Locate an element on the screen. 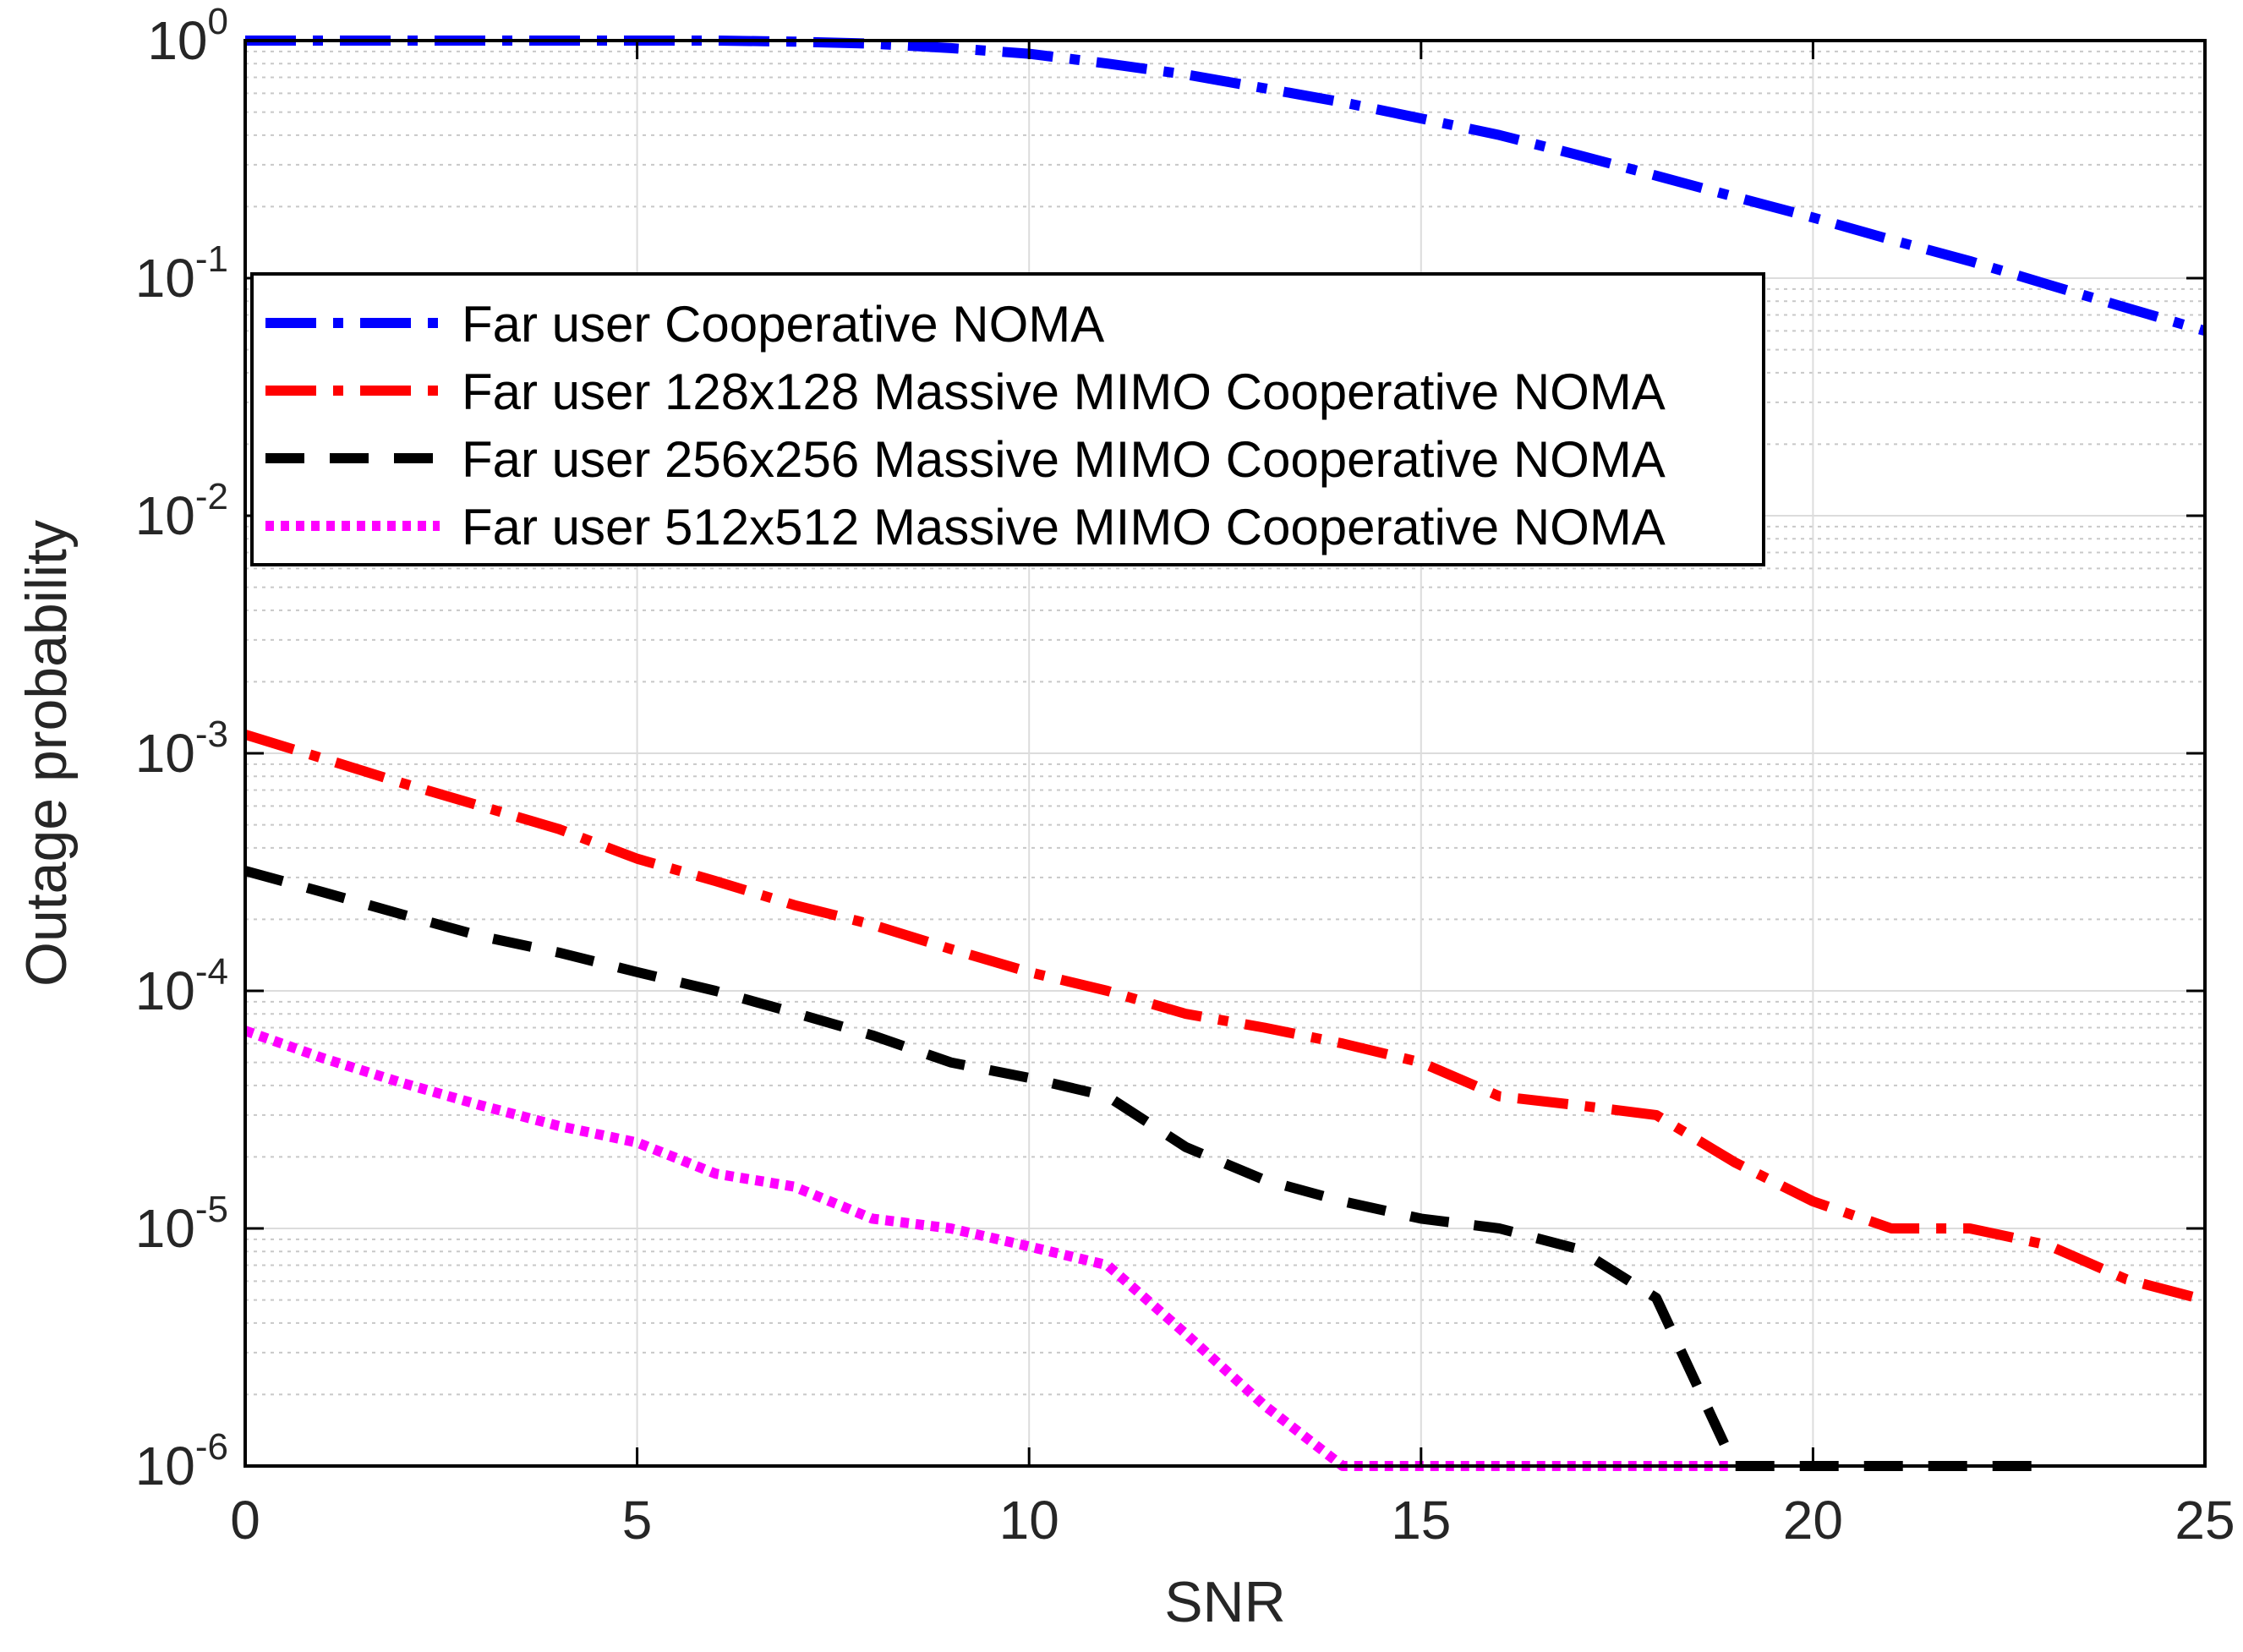  x-axis-label: SNR is located at coordinates (1225, 1602).